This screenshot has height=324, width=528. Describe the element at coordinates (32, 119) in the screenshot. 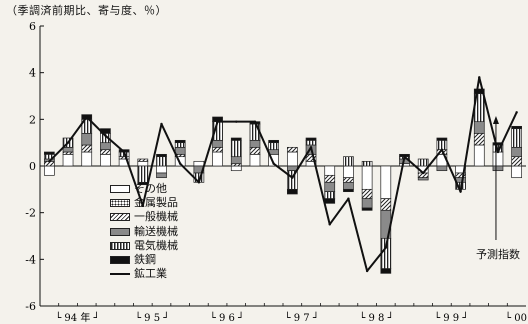

I see `y-tick-label: 2` at that location.